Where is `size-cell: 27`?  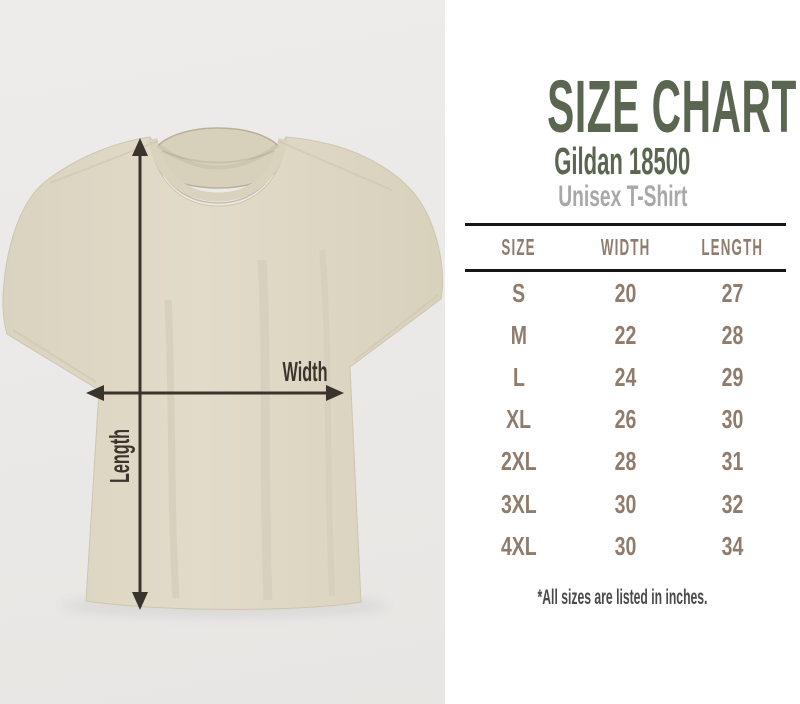
size-cell: 27 is located at coordinates (732, 292).